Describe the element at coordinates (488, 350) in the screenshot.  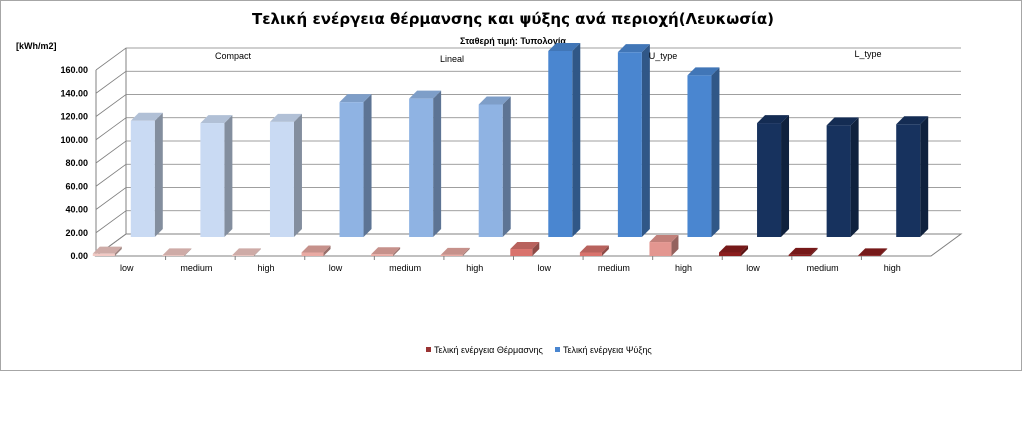
I see `legend-label-heating: Τελική ενέργεια Θέρμασνης` at that location.